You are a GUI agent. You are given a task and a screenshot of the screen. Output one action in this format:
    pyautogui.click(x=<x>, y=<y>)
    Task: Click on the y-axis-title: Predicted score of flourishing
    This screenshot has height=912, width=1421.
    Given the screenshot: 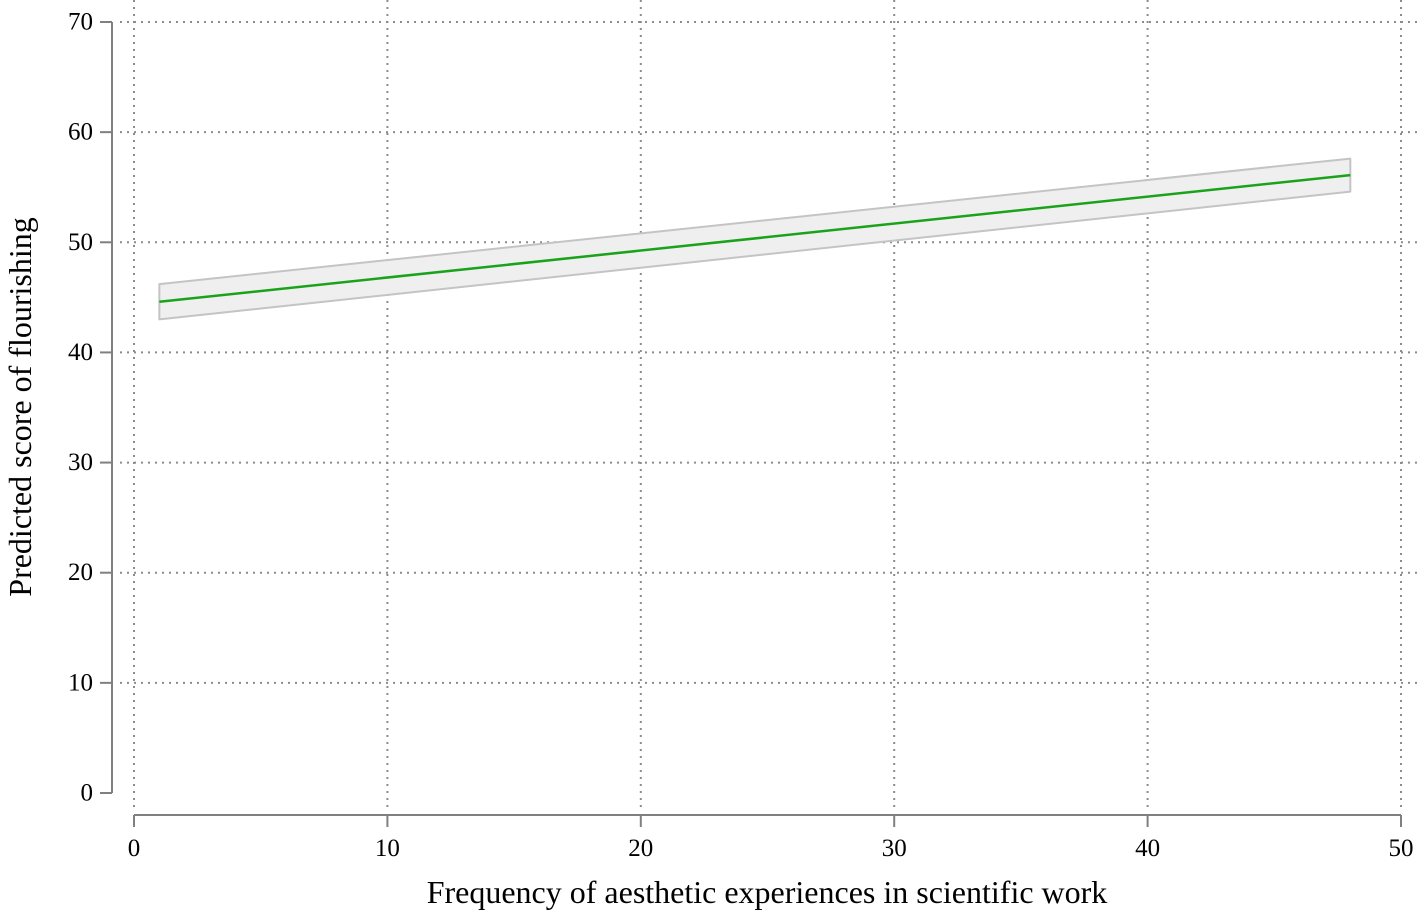 What is the action you would take?
    pyautogui.click(x=20, y=406)
    